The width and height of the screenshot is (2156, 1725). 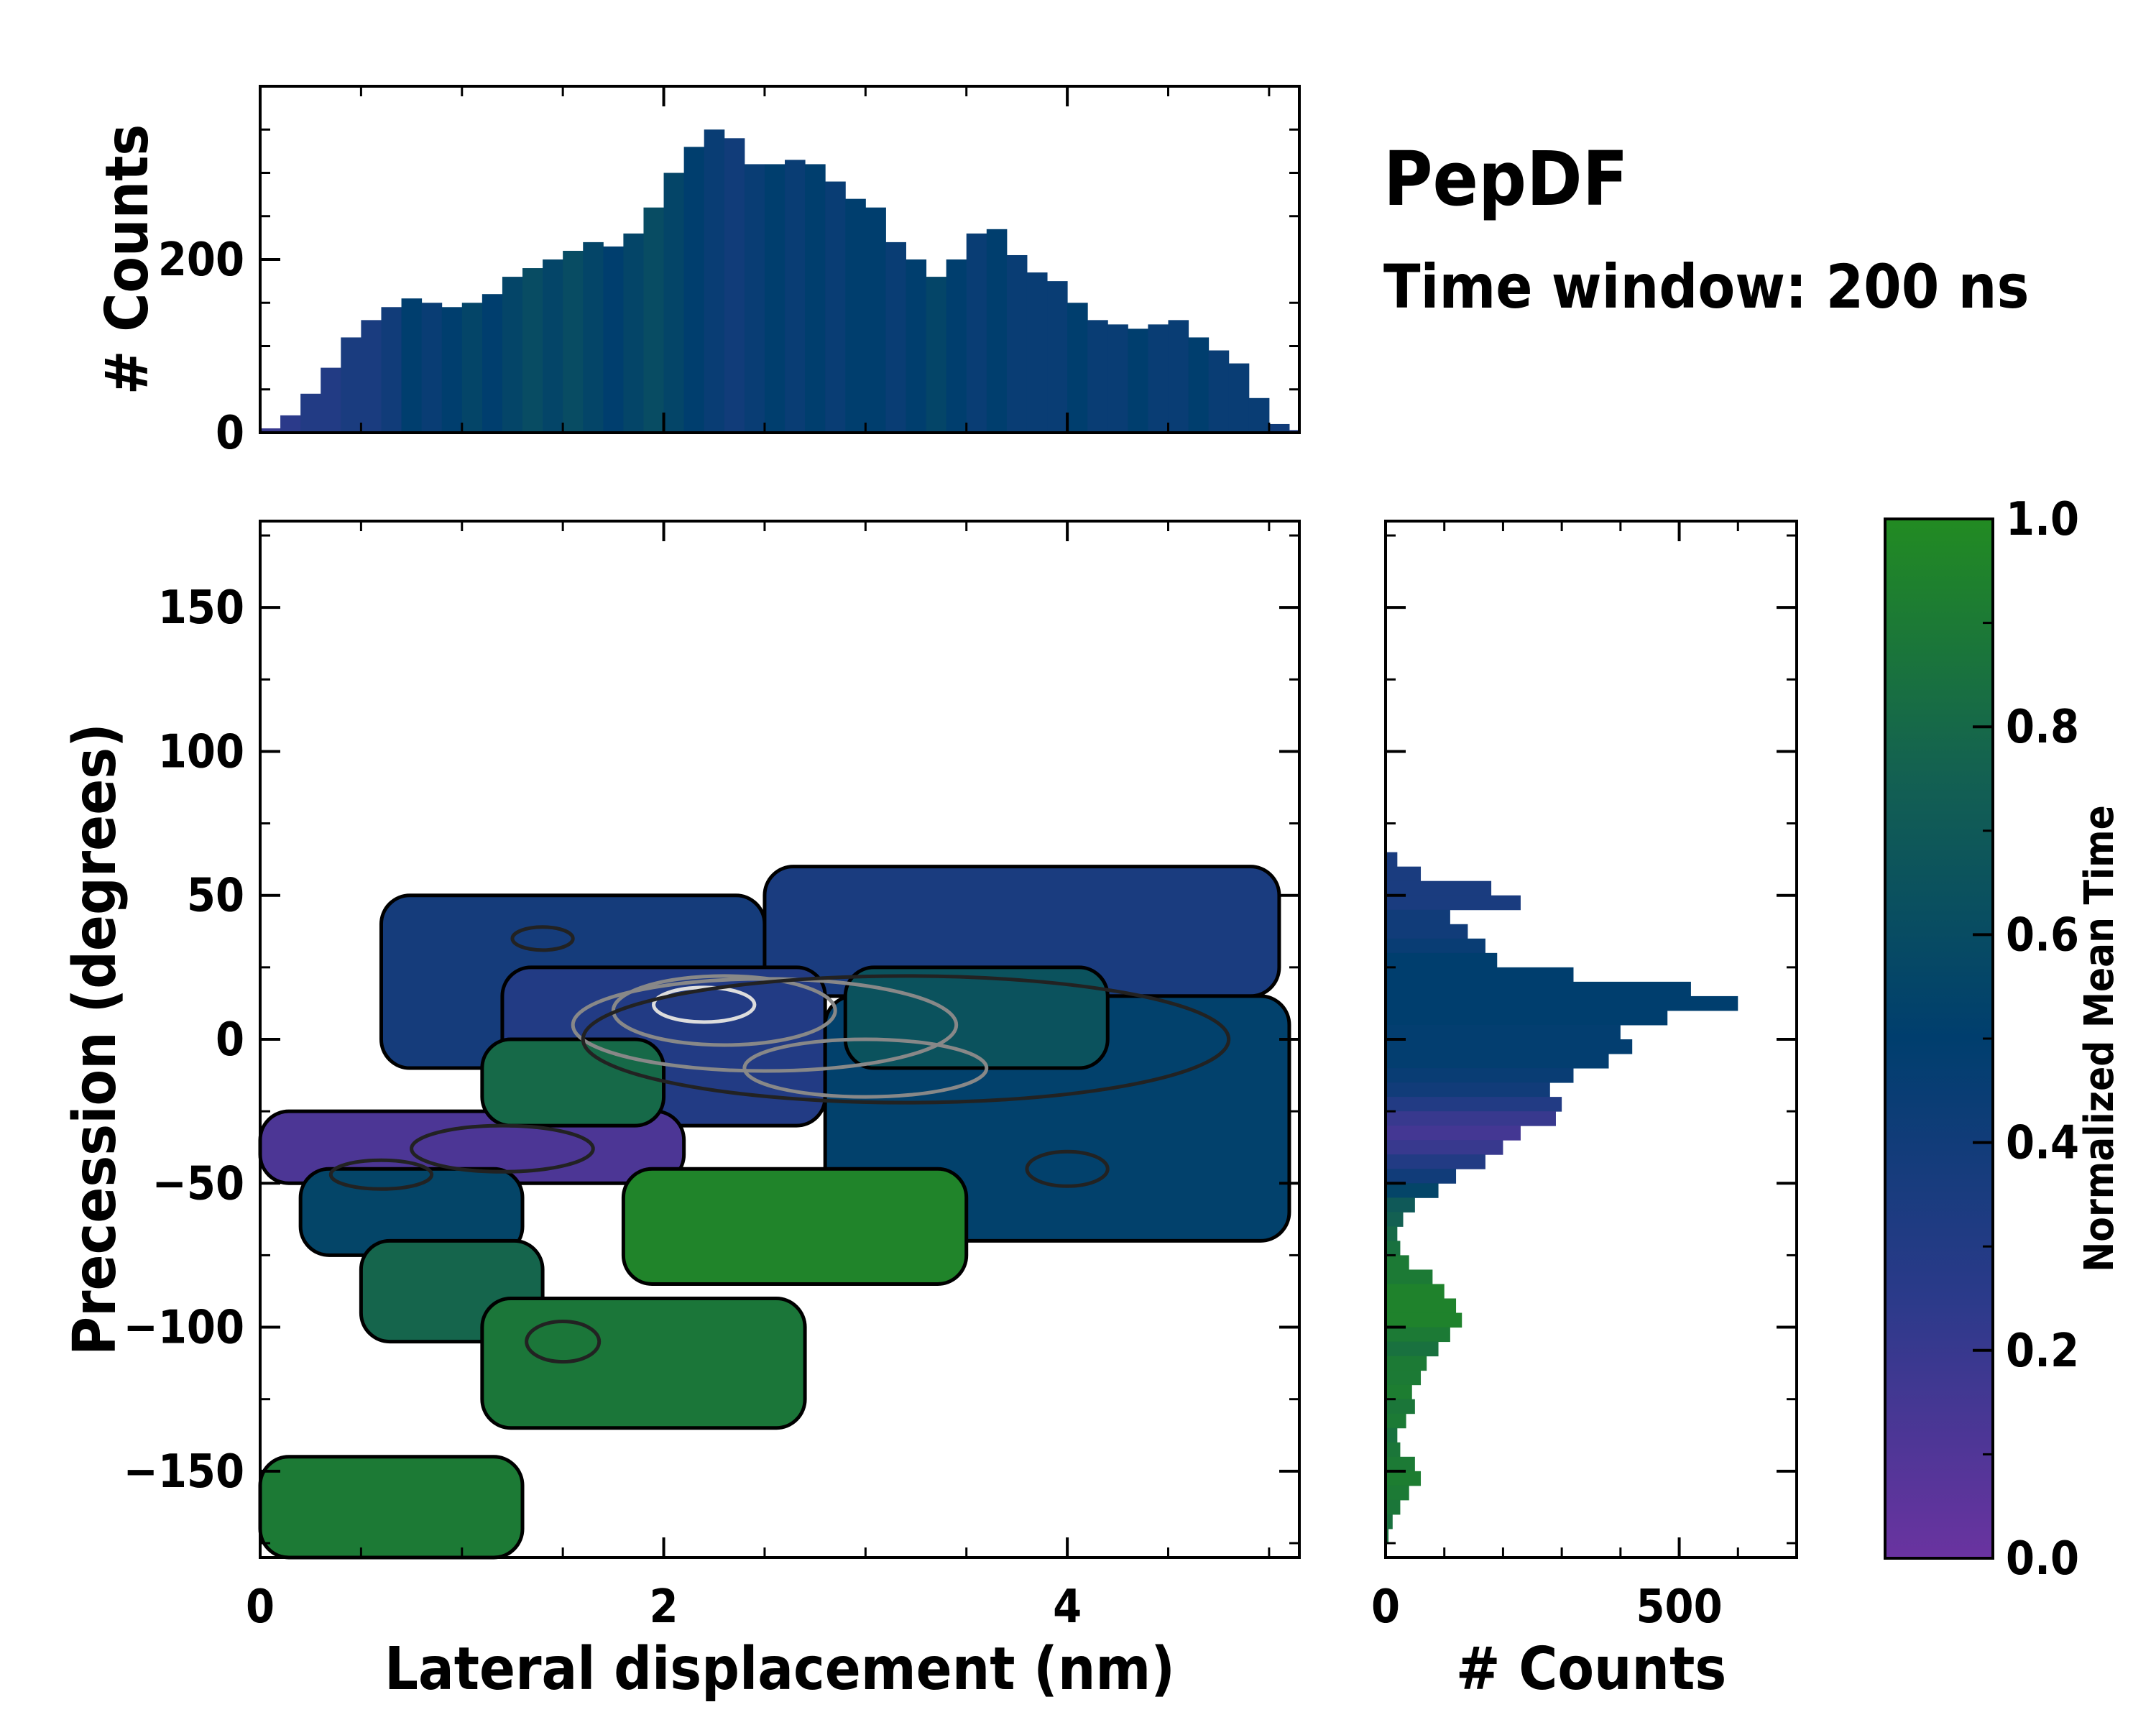 I want to click on main-y-tick-label: −100, so click(x=184, y=1328).